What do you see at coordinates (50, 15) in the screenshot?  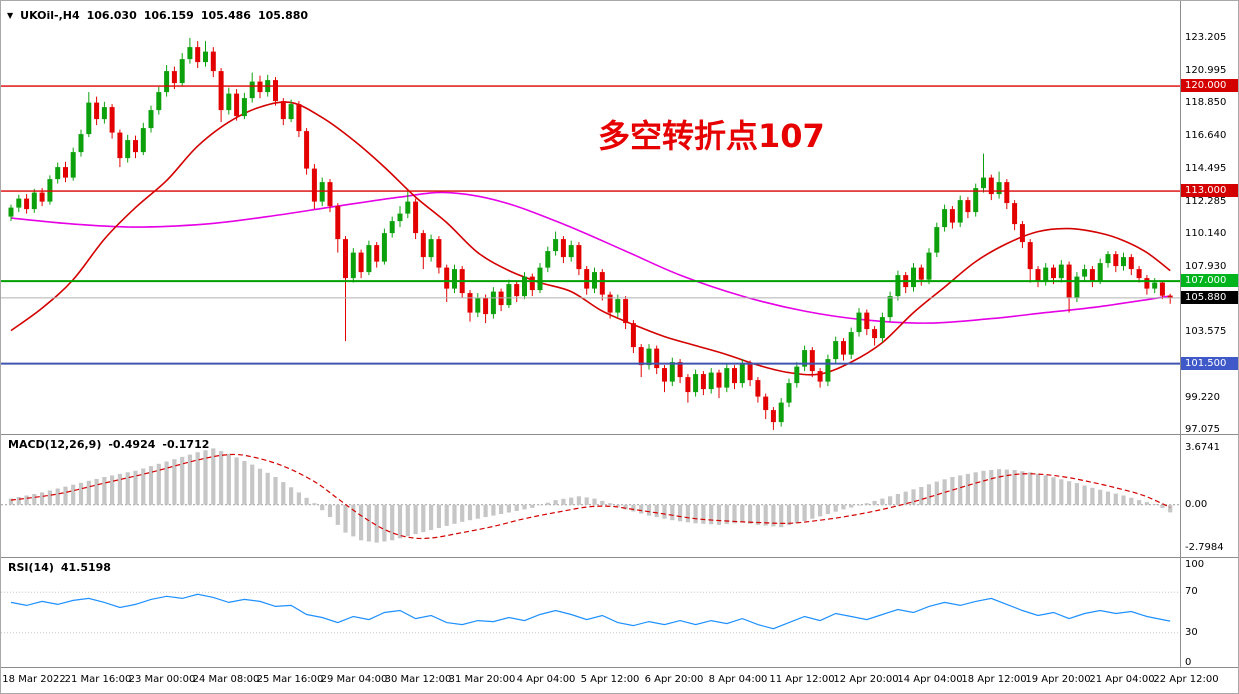 I see `symbol-timeframe-label: UKOil-,H4` at bounding box center [50, 15].